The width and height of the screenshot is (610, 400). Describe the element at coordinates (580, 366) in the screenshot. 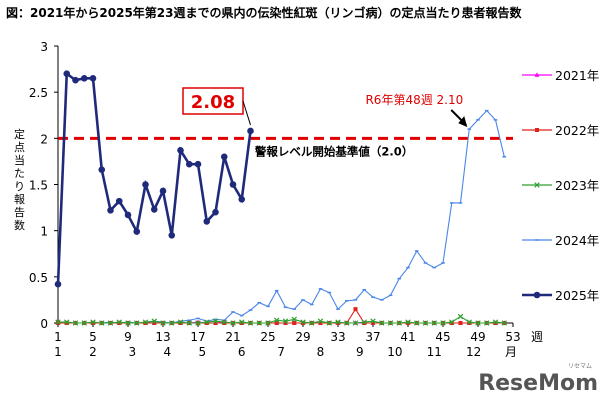

I see `watermark-sub: リセマム` at that location.